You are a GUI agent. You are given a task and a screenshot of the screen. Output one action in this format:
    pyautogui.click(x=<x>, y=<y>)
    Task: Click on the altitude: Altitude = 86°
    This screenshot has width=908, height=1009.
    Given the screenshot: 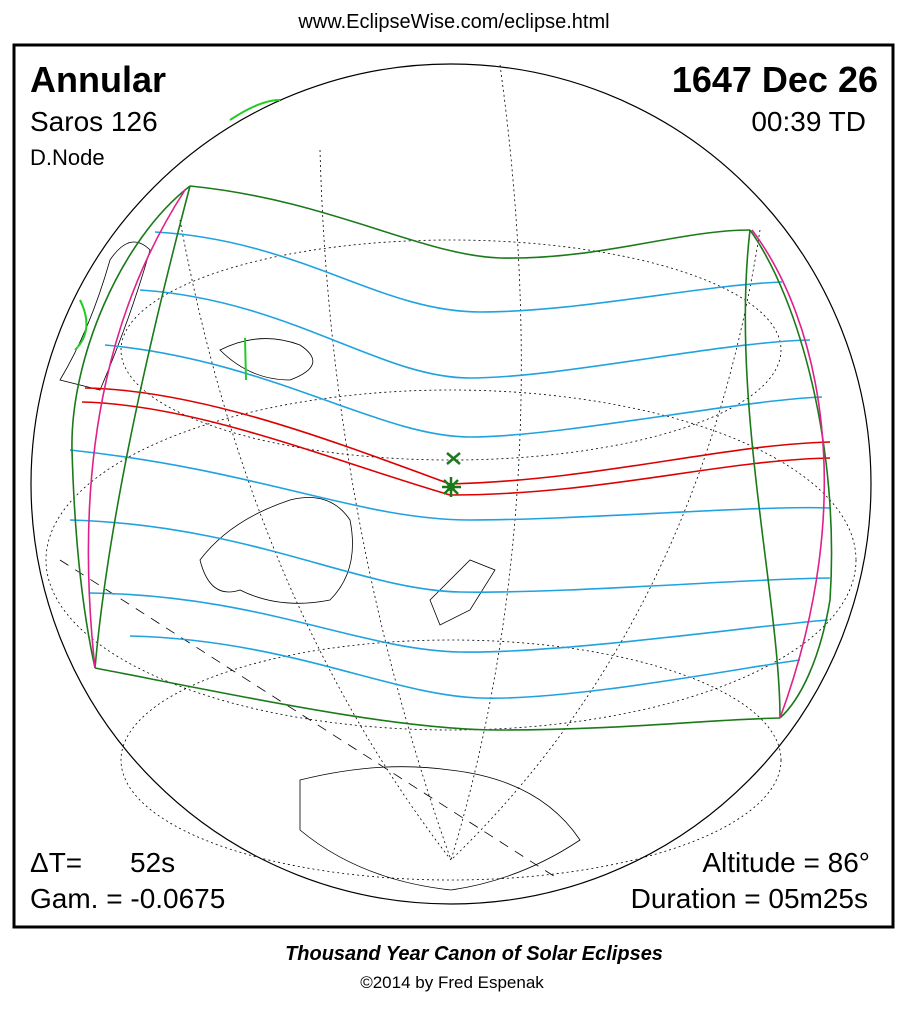 What is the action you would take?
    pyautogui.click(x=786, y=862)
    